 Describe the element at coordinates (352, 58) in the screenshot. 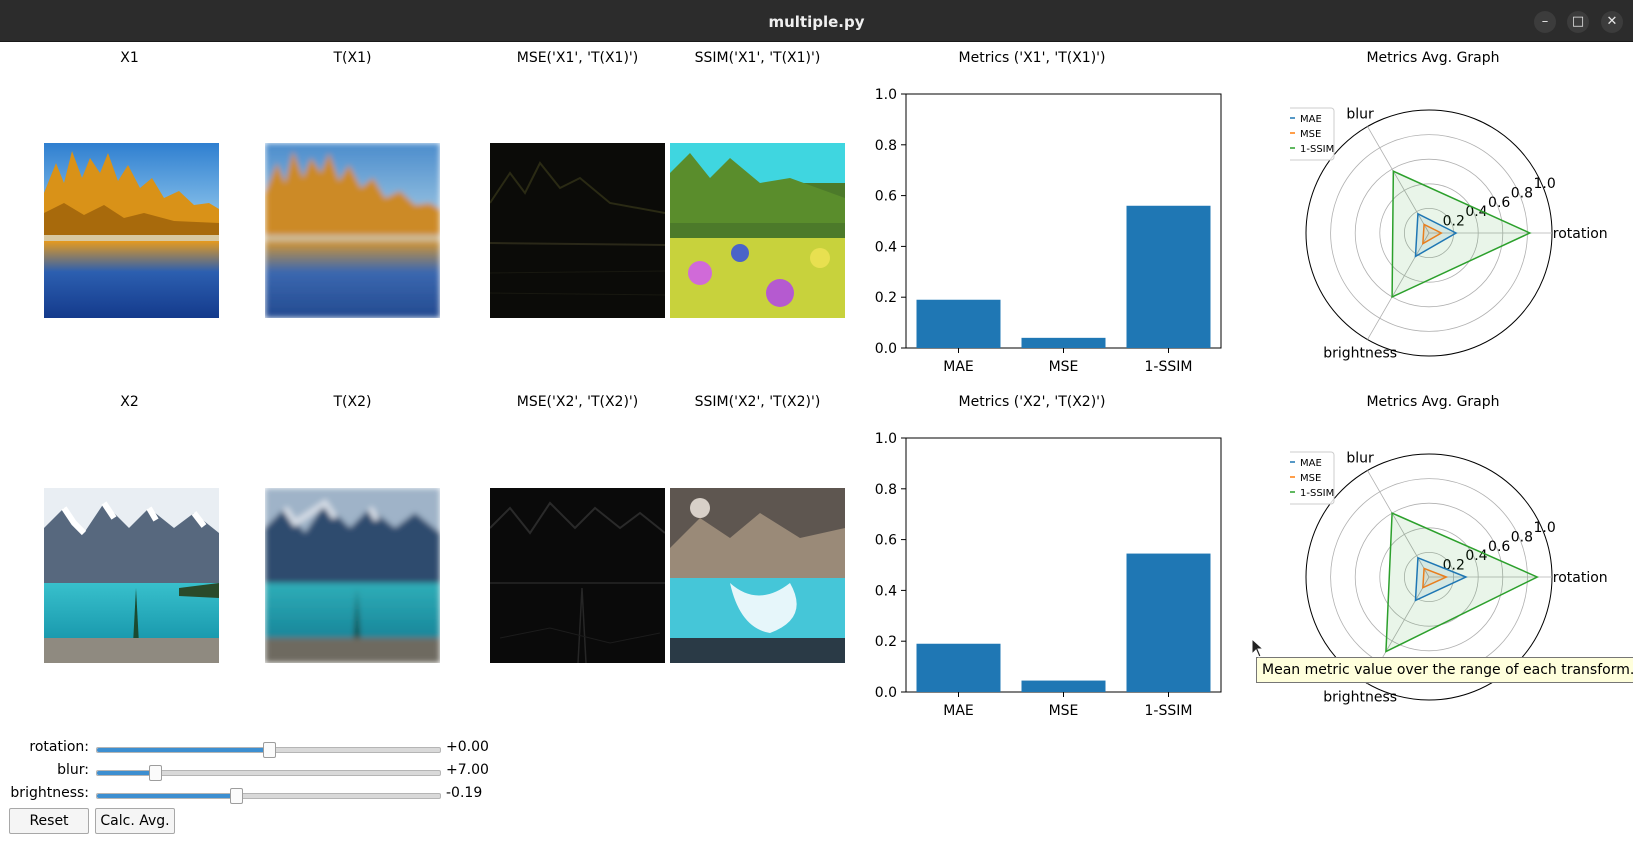

I see `tx1-title: T(X1)` at that location.